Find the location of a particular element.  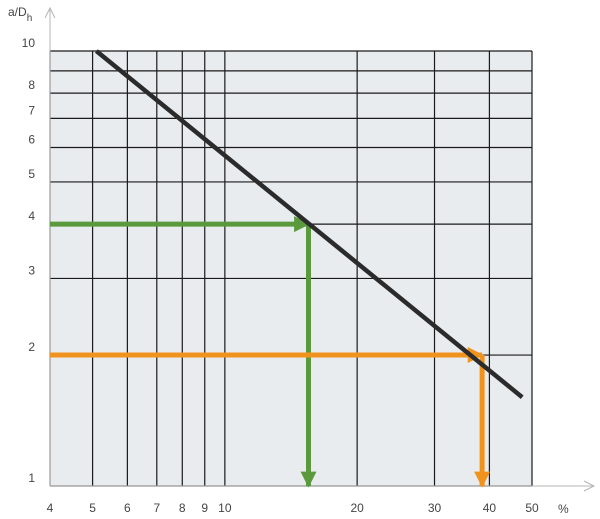

y-tick-label: 6 is located at coordinates (31, 140).